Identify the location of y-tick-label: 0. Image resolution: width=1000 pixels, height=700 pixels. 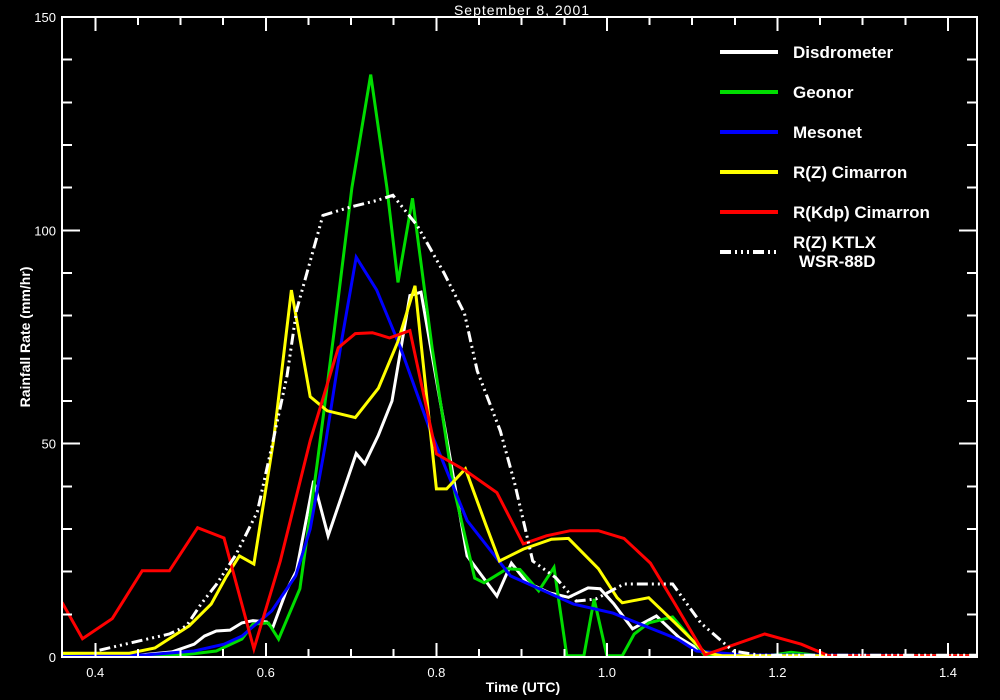
(52, 657).